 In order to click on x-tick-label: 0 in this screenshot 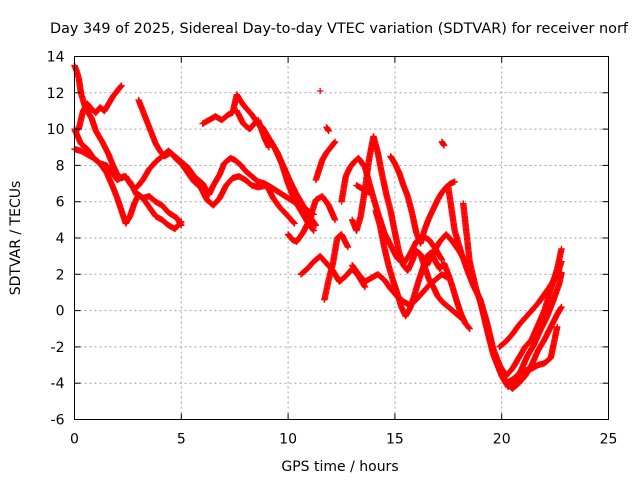, I will do `click(74, 440)`.